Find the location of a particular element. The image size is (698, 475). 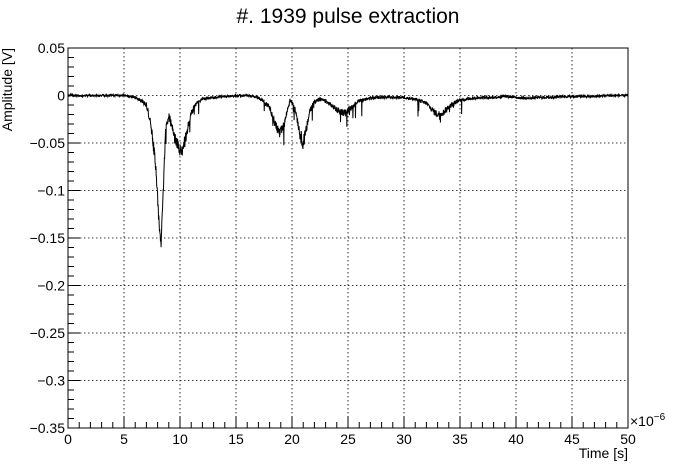

x-tick-label: 5 is located at coordinates (124, 439).